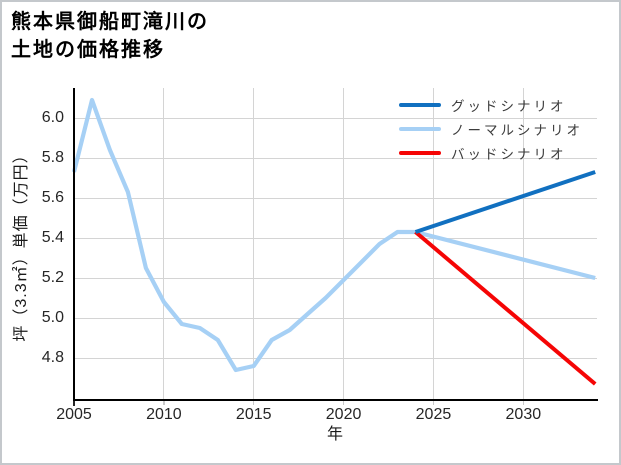 The image size is (621, 465). Describe the element at coordinates (343, 414) in the screenshot. I see `x-tick-label: 2020` at that location.